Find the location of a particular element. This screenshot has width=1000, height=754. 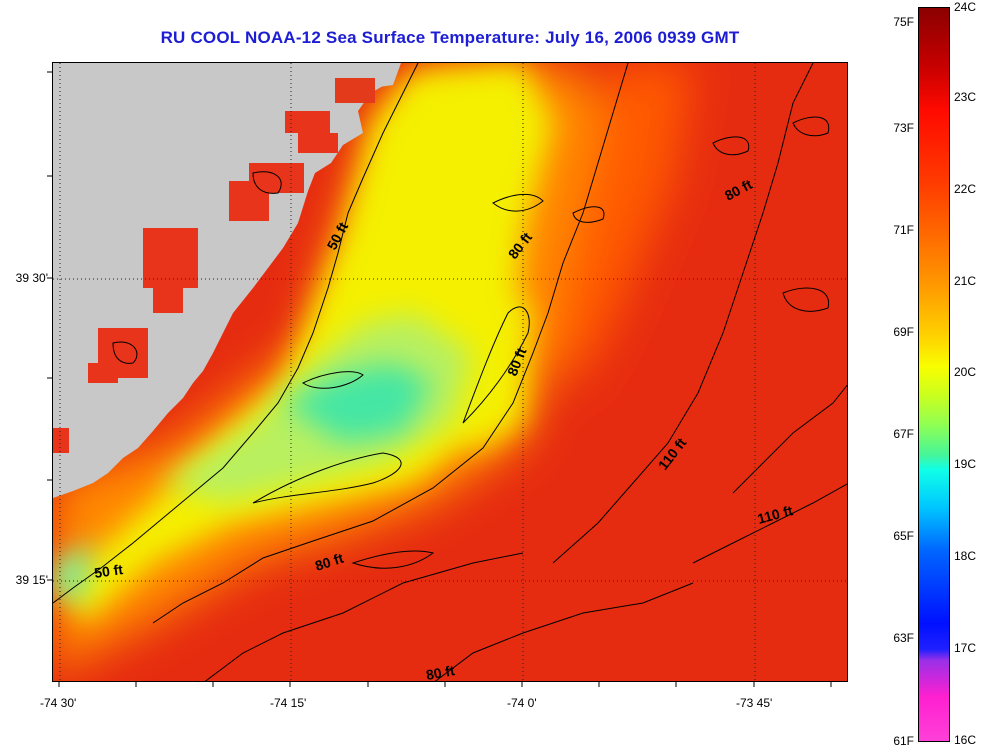

colorbar-f-label: 73F is located at coordinates (903, 128).